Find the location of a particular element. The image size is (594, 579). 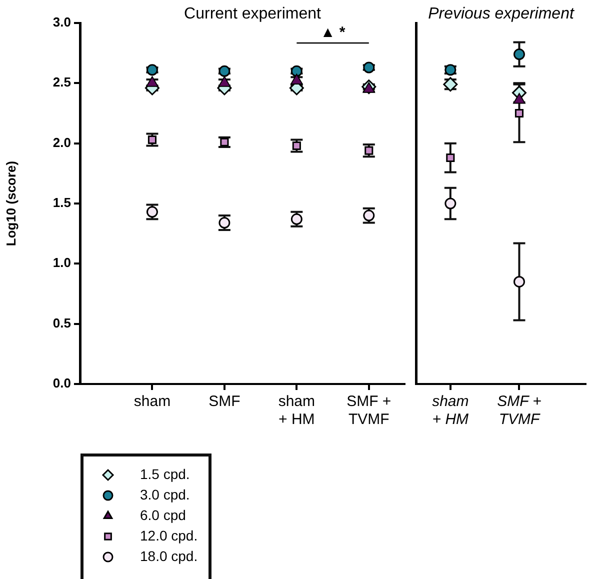

y-tick-label: 2.5 is located at coordinates (61, 82).